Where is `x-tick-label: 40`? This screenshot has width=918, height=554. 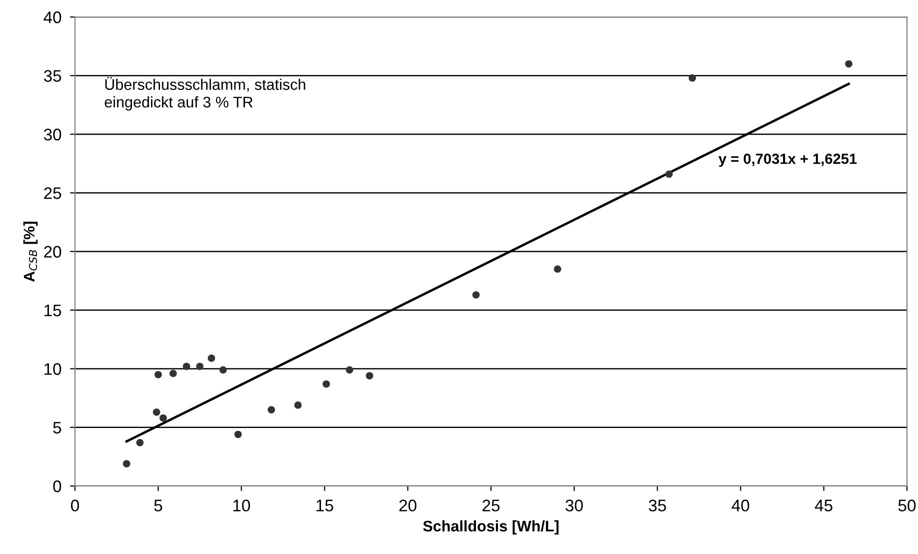
x-tick-label: 40 is located at coordinates (741, 506).